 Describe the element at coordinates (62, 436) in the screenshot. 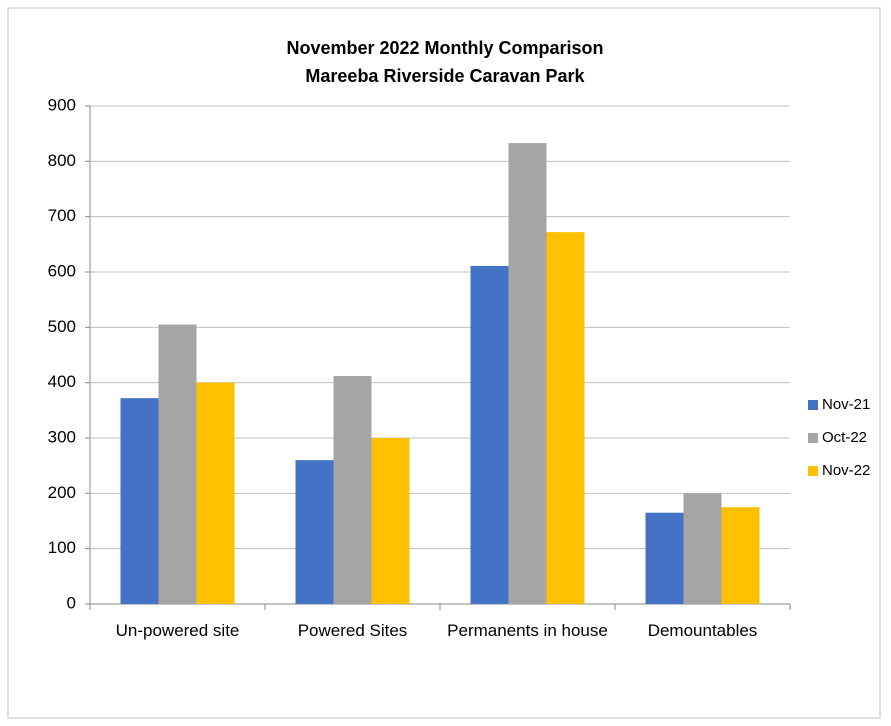

I see `y-tick-label: 300` at that location.